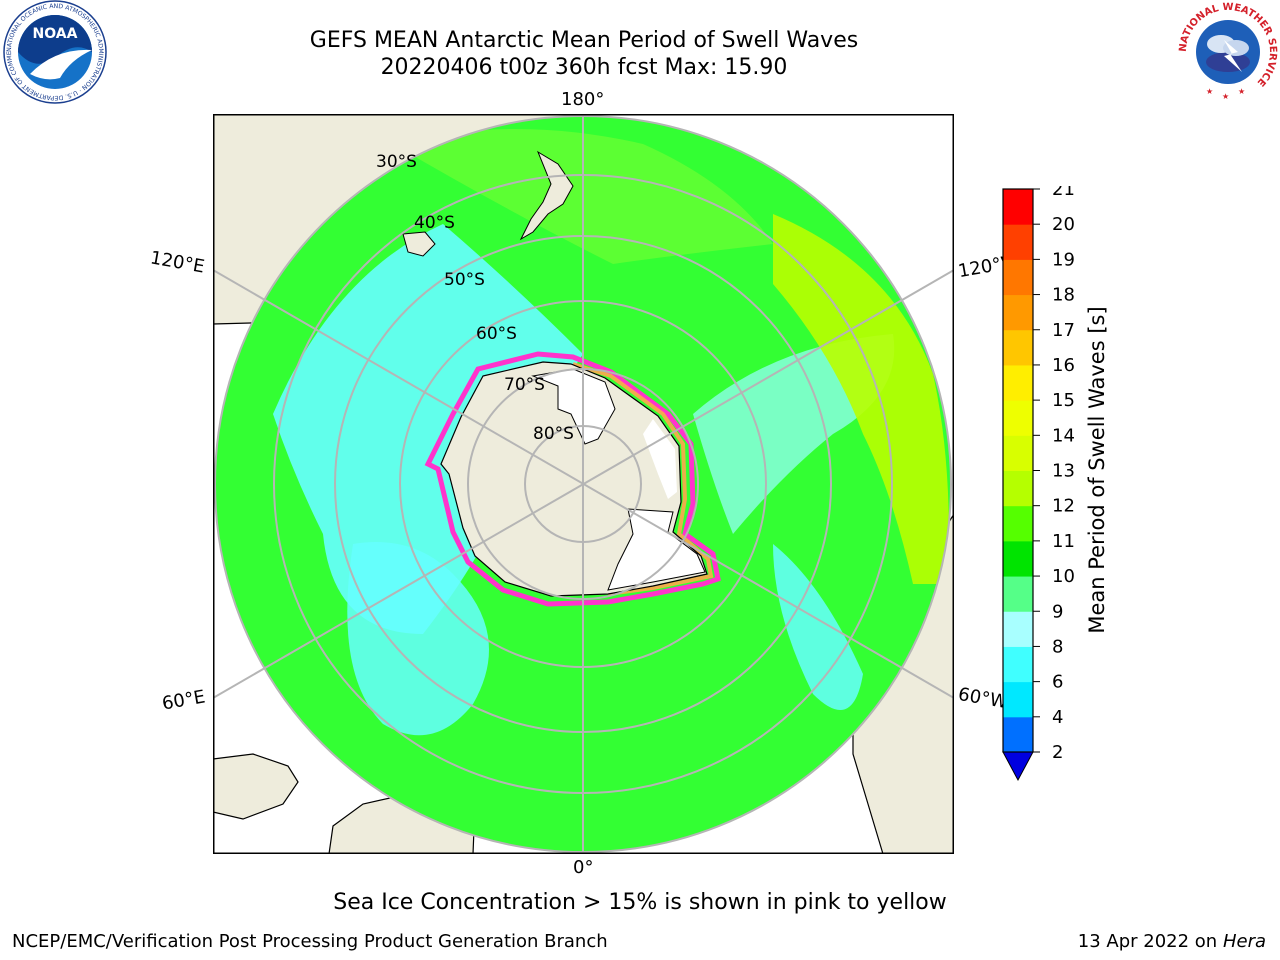  I want to click on lon-label-0: 0°, so click(583, 867).